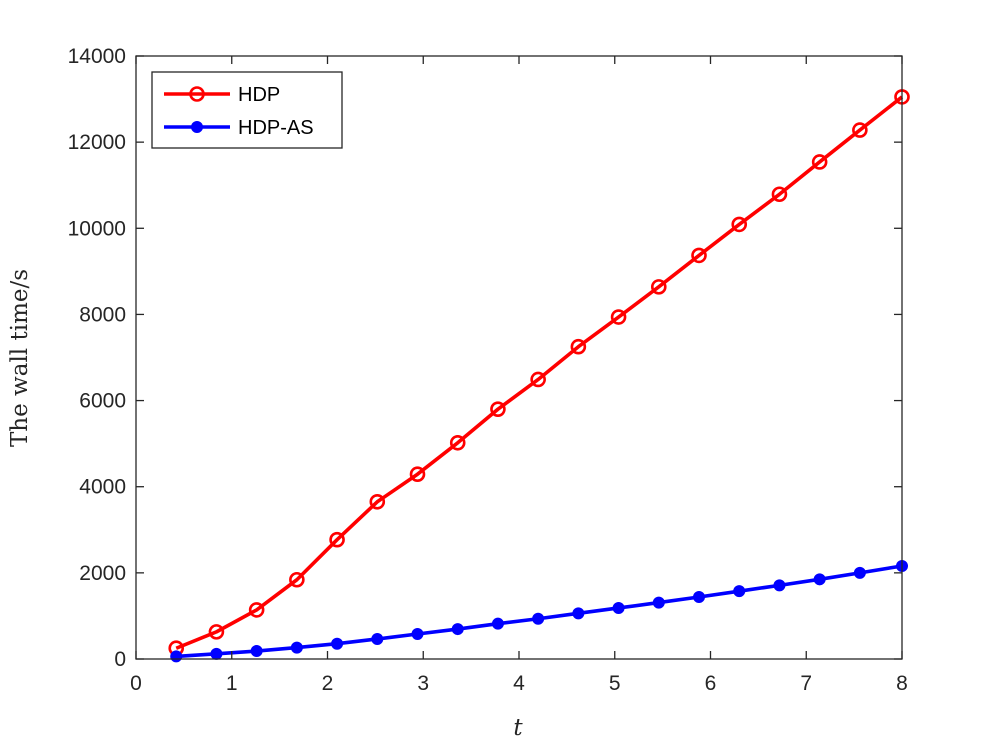 The width and height of the screenshot is (996, 747). What do you see at coordinates (97, 142) in the screenshot?
I see `y-tick-label: 12000` at bounding box center [97, 142].